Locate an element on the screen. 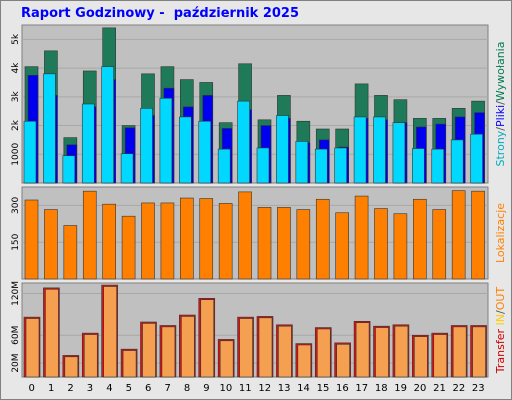 The width and height of the screenshot is (512, 400). x-tick-label-6: 6 is located at coordinates (148, 388).